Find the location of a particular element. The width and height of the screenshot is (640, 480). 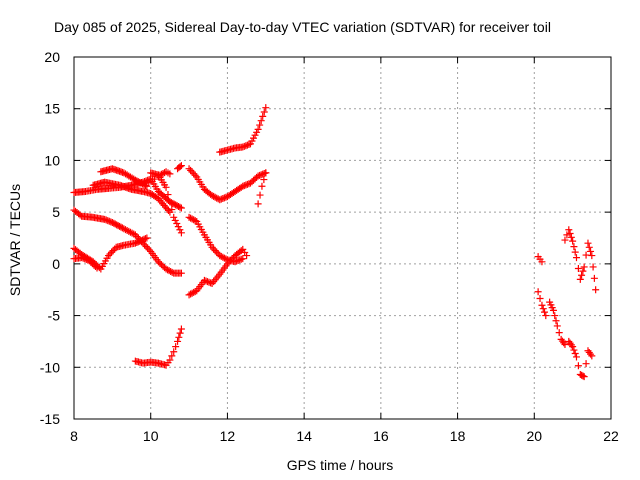

y-axis-label: SDTVAR / TECUs is located at coordinates (15, 240).